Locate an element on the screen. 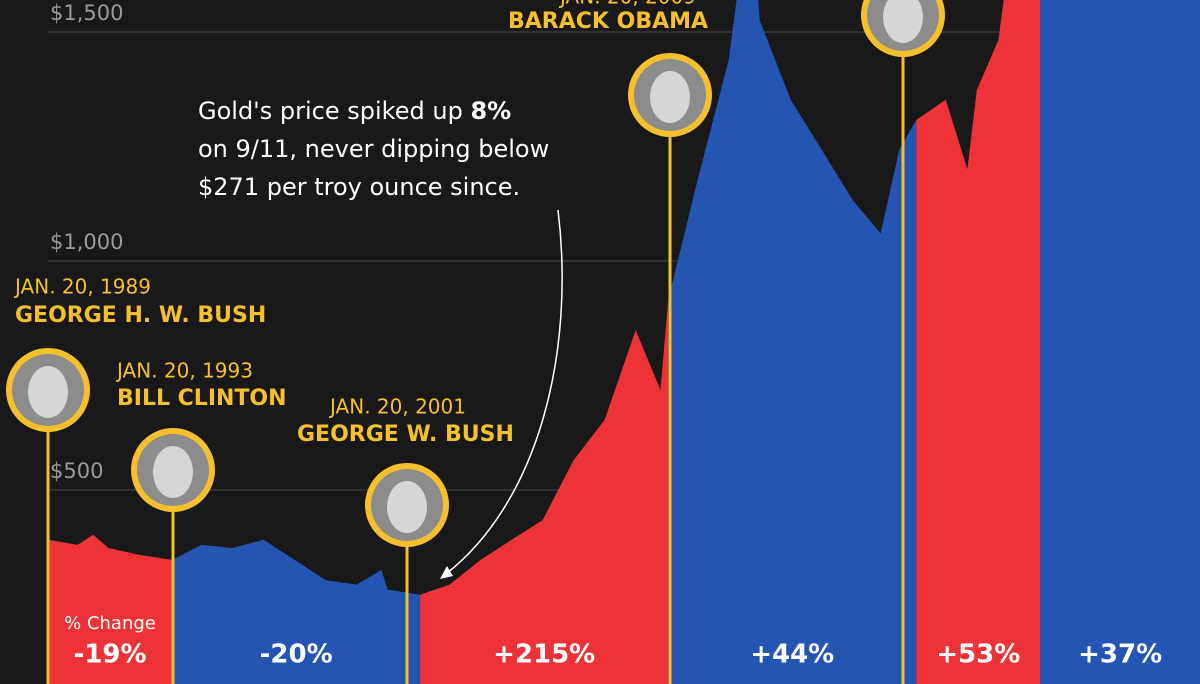  change-label: -20% is located at coordinates (296, 655).